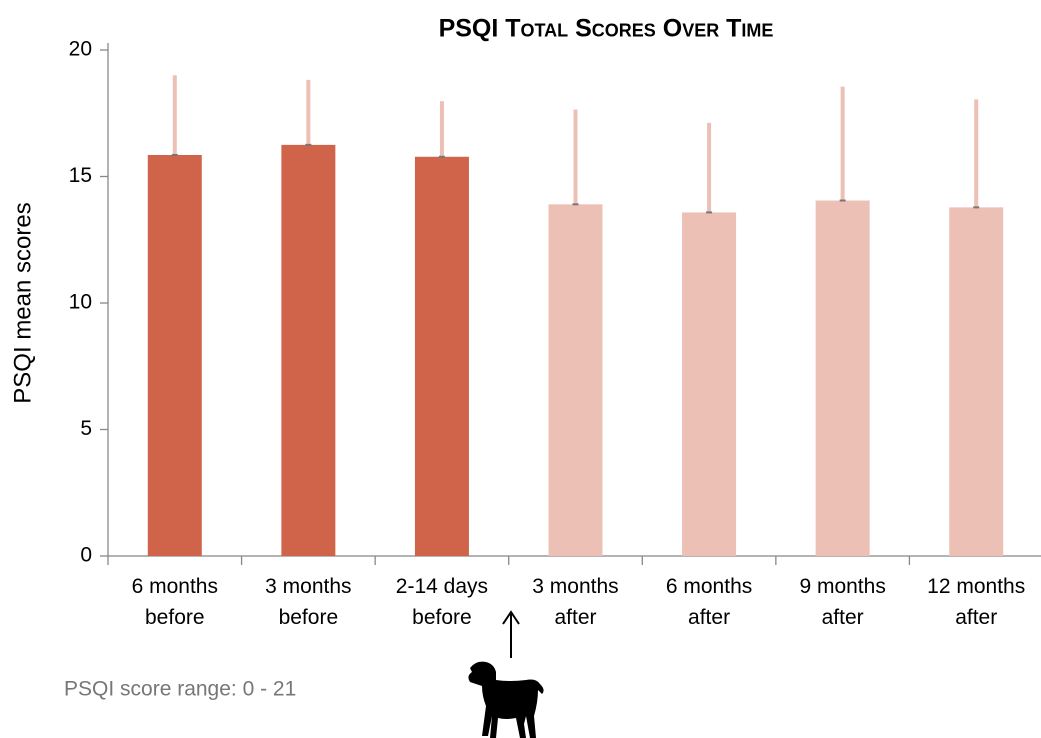  What do you see at coordinates (506, 699) in the screenshot?
I see `dog-icon` at bounding box center [506, 699].